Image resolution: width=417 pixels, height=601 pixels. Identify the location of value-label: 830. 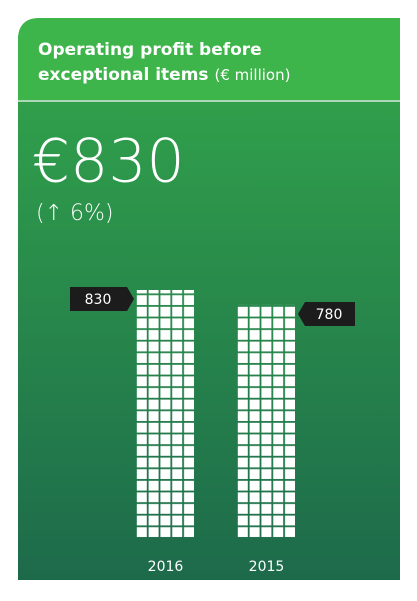
(98, 300).